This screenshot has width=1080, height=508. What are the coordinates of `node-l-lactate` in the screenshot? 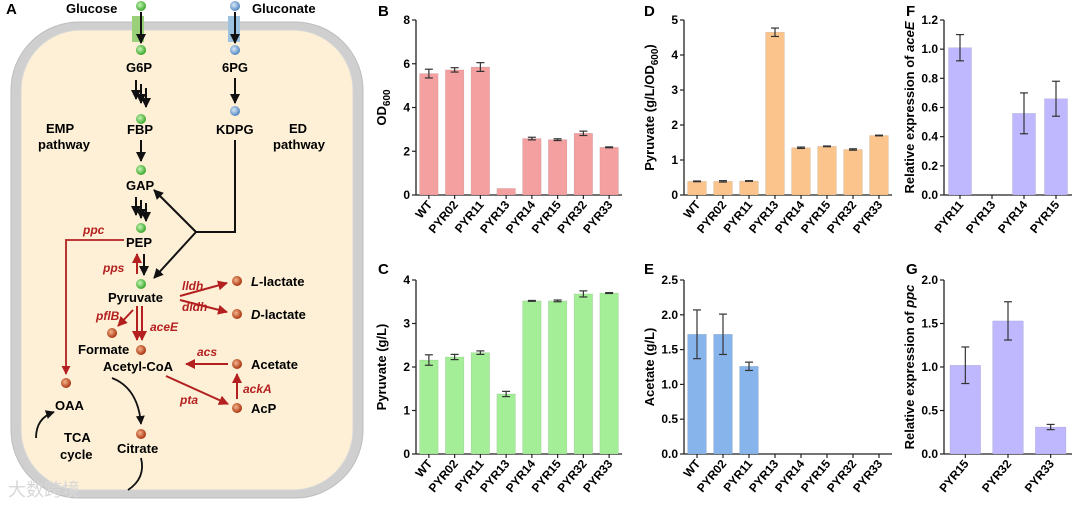 It's located at (237, 281).